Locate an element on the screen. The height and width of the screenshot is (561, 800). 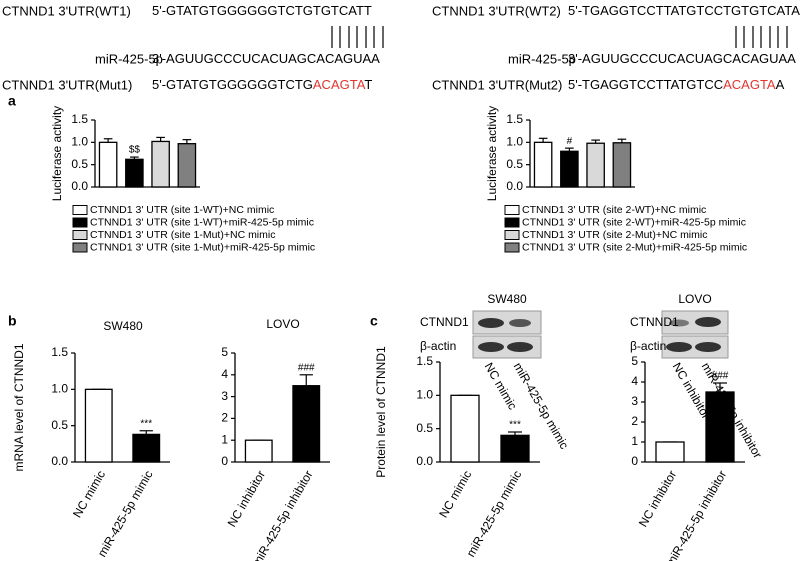
sequence: 5'-TGAGGTCCTTATGTCCTGTGTCATA is located at coordinates (684, 10).